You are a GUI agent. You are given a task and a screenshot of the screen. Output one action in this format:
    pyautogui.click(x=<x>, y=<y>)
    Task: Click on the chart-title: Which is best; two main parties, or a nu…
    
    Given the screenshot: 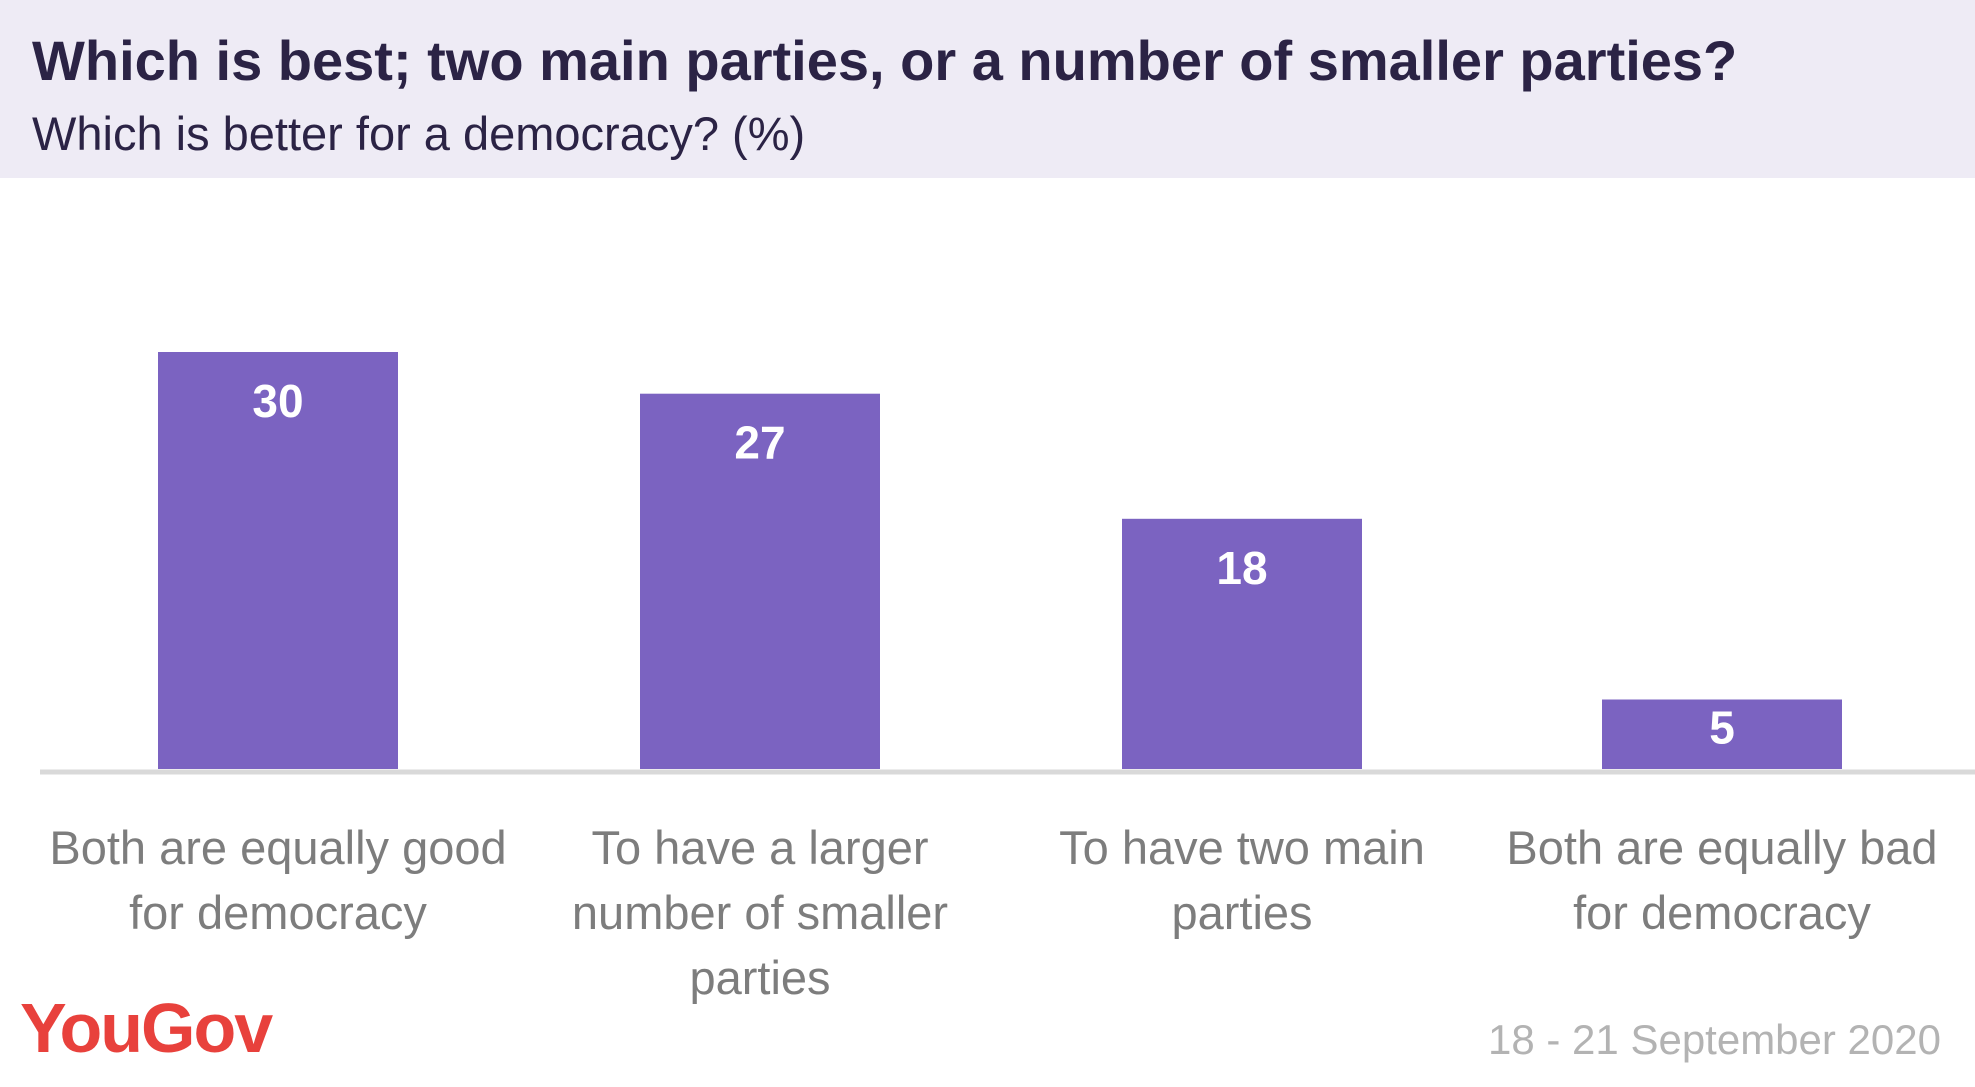 What is the action you would take?
    pyautogui.click(x=885, y=60)
    